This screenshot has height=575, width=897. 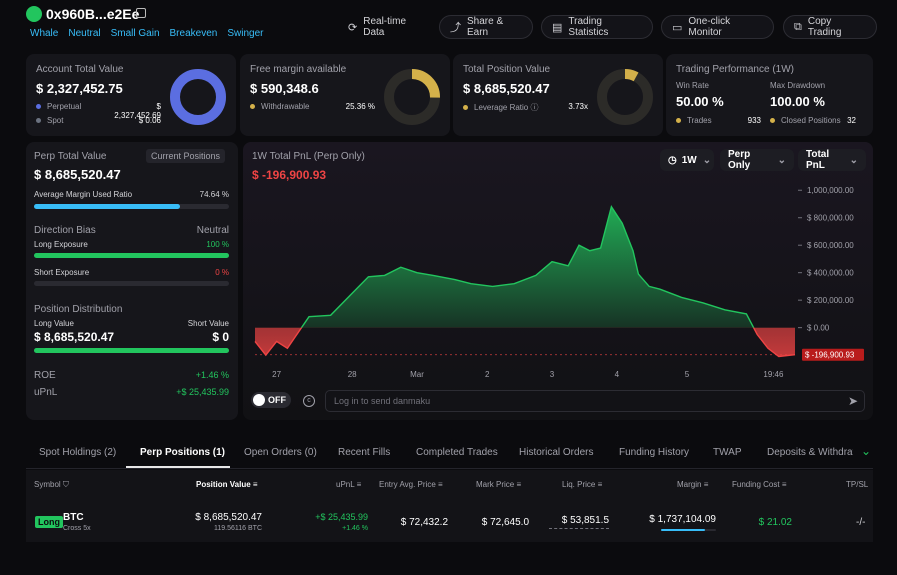 What do you see at coordinates (46, 392) in the screenshot?
I see `upnl-label: uPnL` at bounding box center [46, 392].